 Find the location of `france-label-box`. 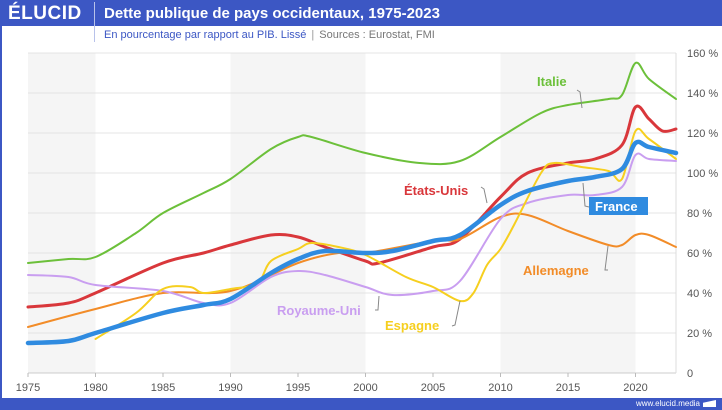

france-label-box is located at coordinates (618, 206).